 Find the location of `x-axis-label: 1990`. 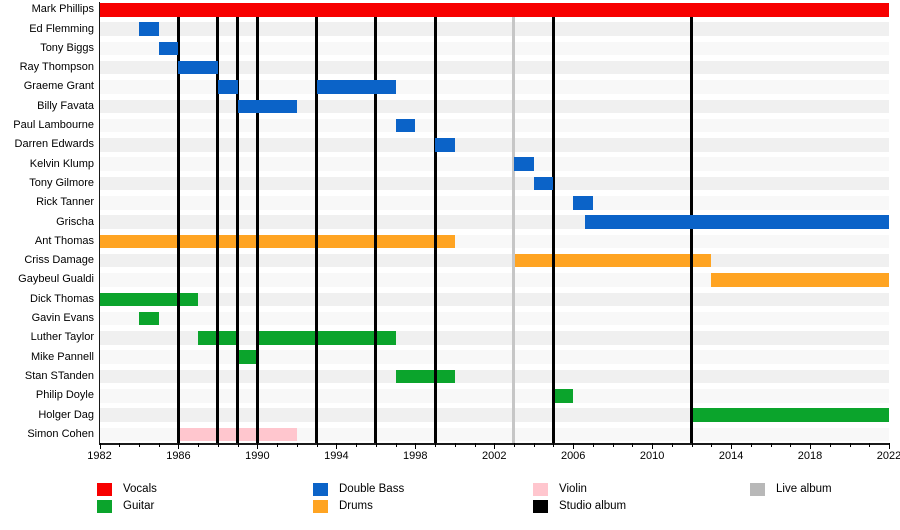

x-axis-label: 1990 is located at coordinates (257, 456).